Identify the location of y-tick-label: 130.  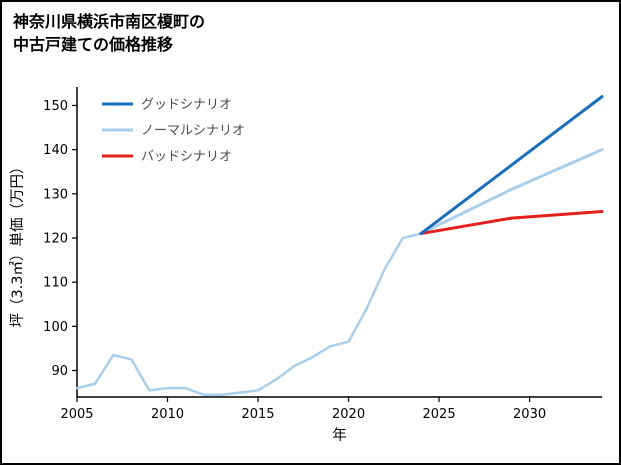
(55, 194).